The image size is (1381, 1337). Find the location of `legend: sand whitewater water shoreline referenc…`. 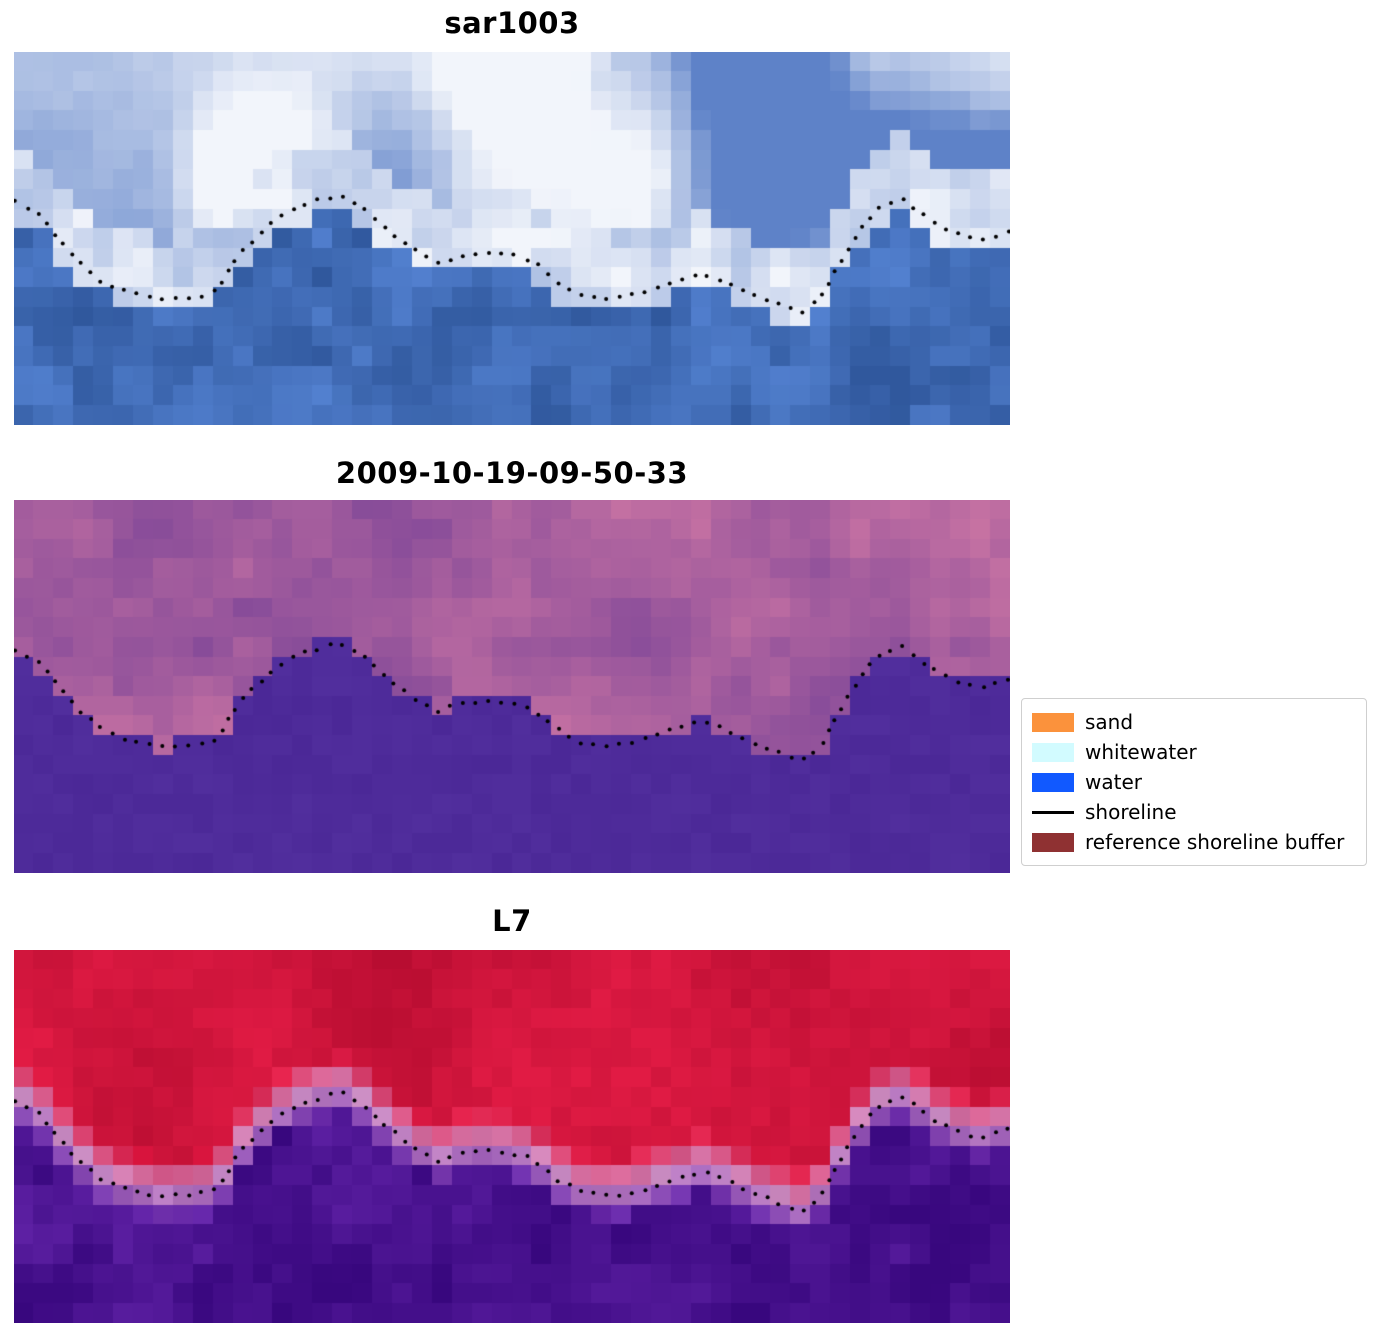

legend: sand whitewater water shoreline referenc… is located at coordinates (1194, 782).